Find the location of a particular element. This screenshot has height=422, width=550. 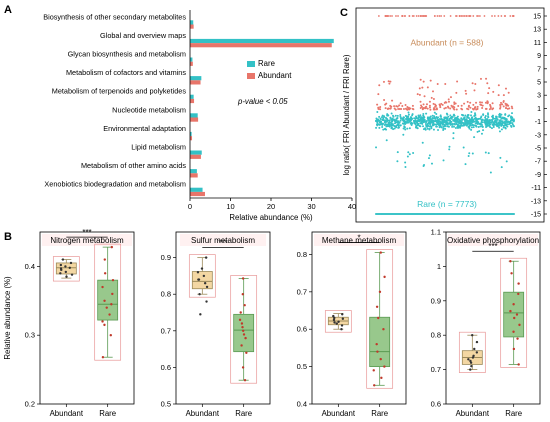

x-tick-label: 20 is located at coordinates (271, 206).